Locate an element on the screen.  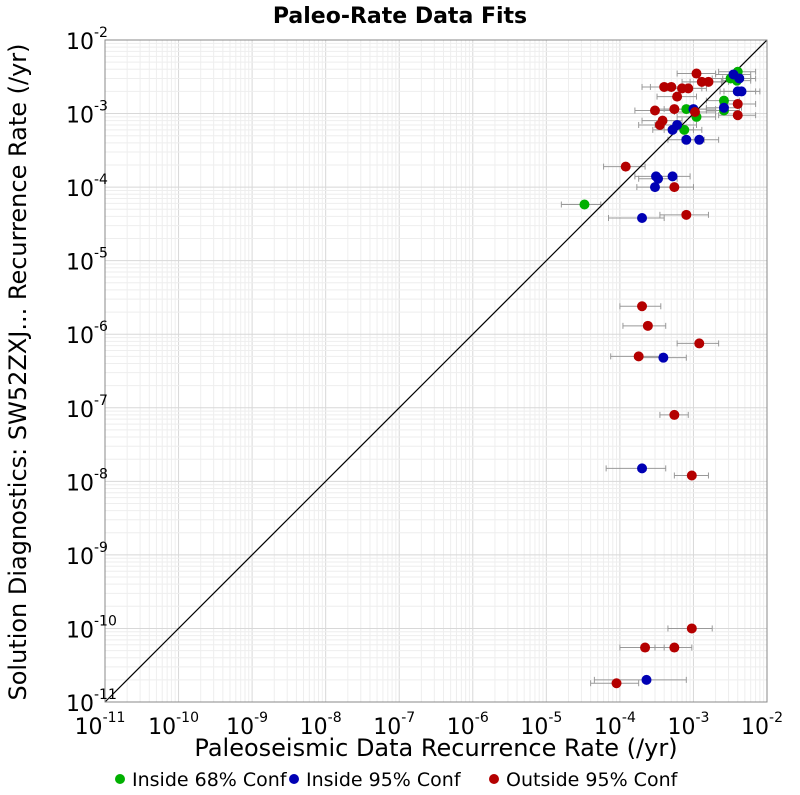
x-tick-label: 10⁻⁸ is located at coordinates (321, 725).